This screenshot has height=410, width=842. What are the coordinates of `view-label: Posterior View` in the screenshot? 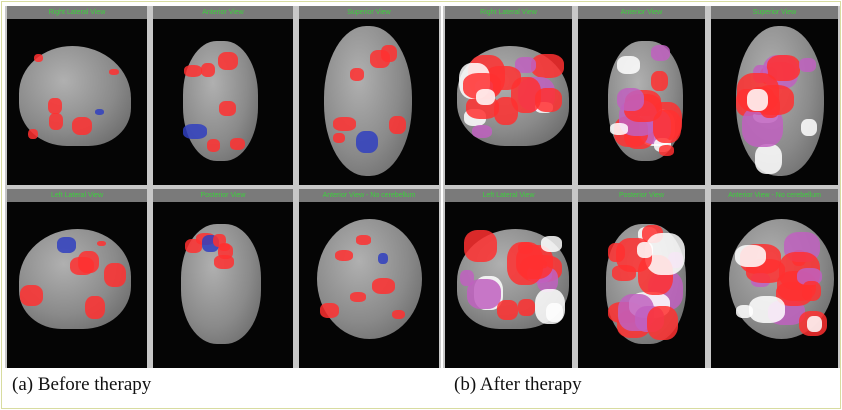 It's located at (641, 195).